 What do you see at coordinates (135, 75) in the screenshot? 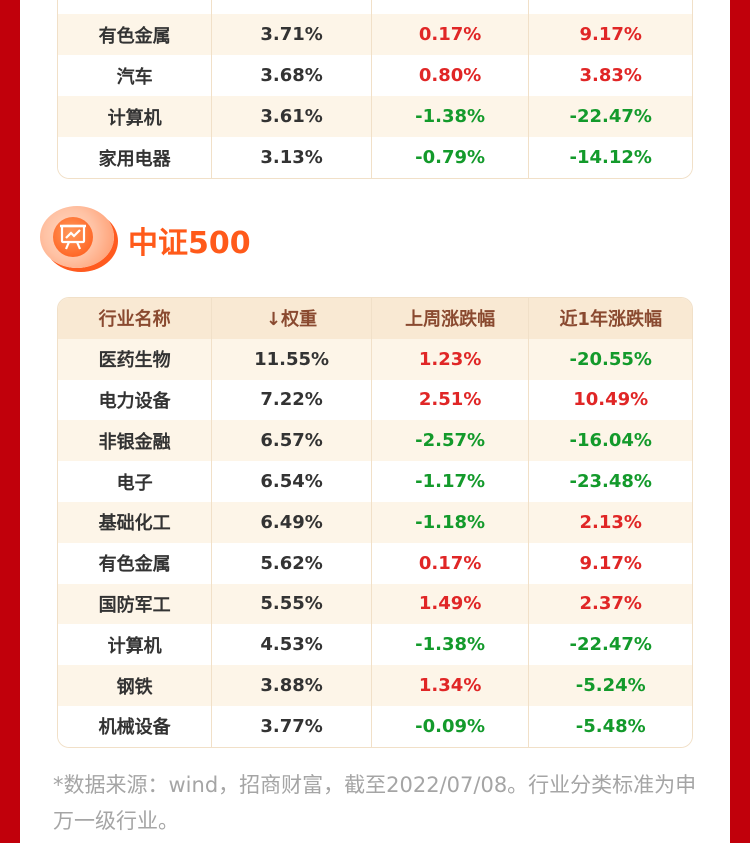
I see `industry-name-cell: 汽车` at bounding box center [135, 75].